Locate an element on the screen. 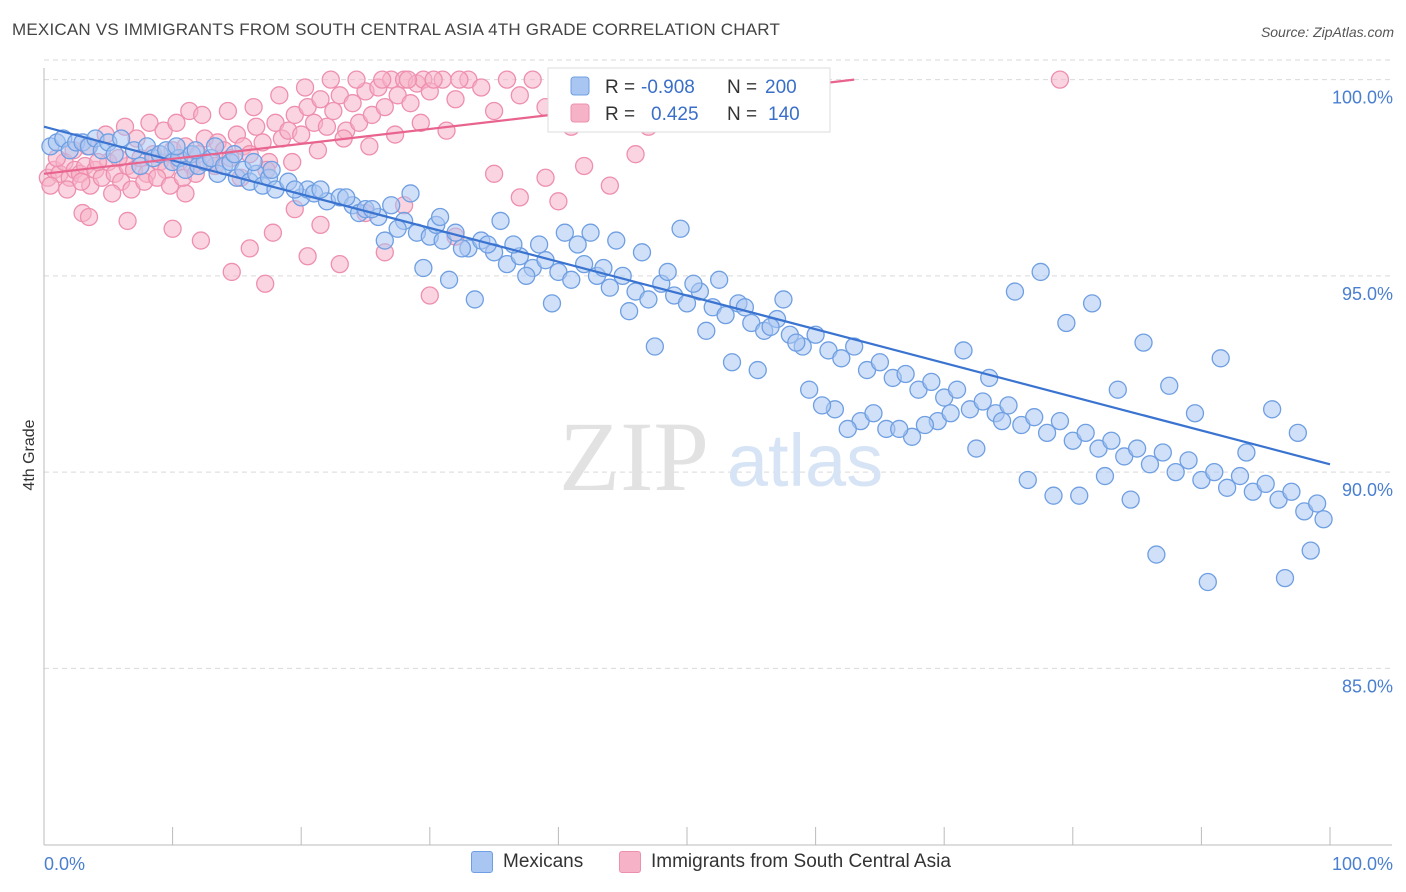 Image resolution: width=1406 pixels, height=892 pixels. bottom-legend-item-immigrants: Immigrants from South Central Asia is located at coordinates (785, 862).